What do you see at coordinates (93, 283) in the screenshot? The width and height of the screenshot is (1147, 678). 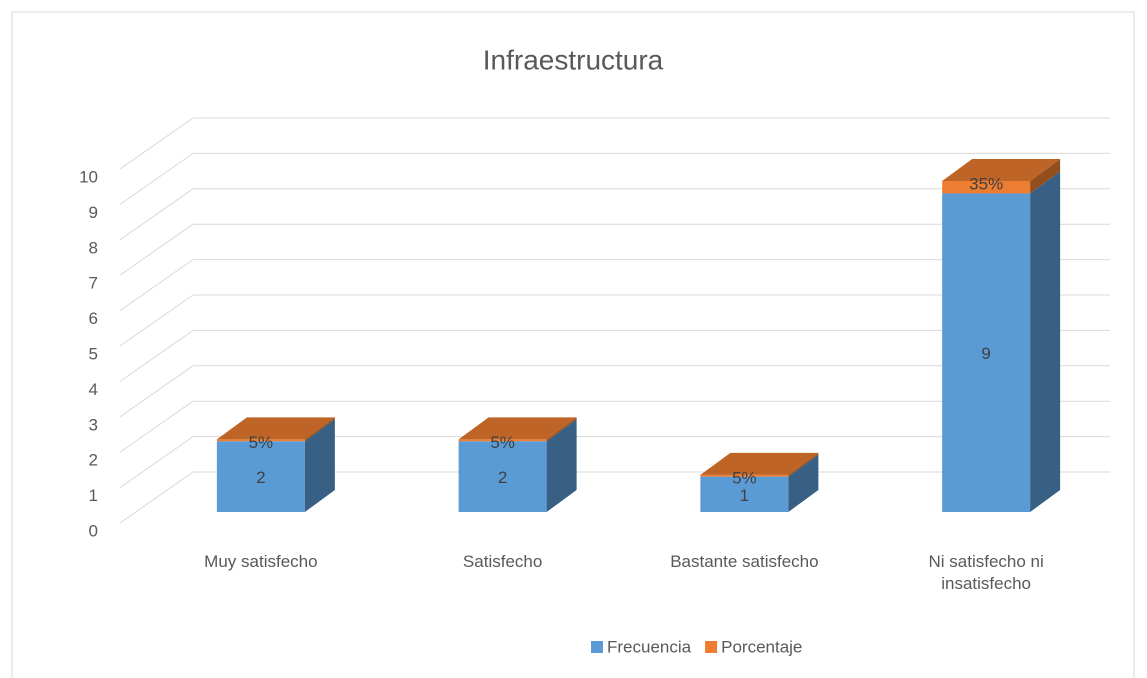 I see `y-tick-label: 7` at bounding box center [93, 283].